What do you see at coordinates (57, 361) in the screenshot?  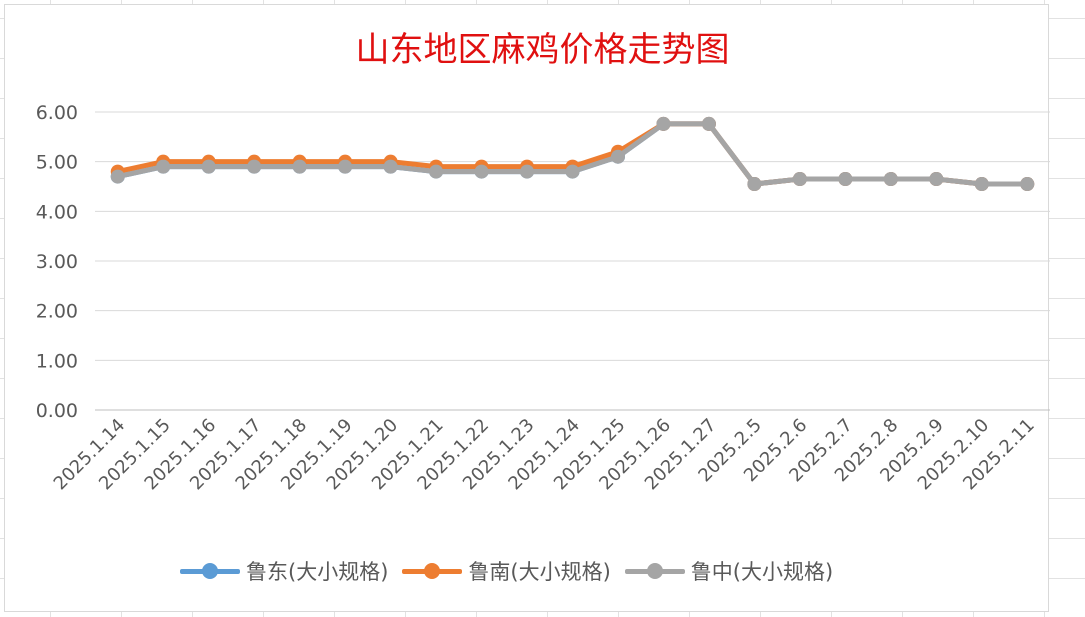 I see `y-tick-label: 1.00` at bounding box center [57, 361].